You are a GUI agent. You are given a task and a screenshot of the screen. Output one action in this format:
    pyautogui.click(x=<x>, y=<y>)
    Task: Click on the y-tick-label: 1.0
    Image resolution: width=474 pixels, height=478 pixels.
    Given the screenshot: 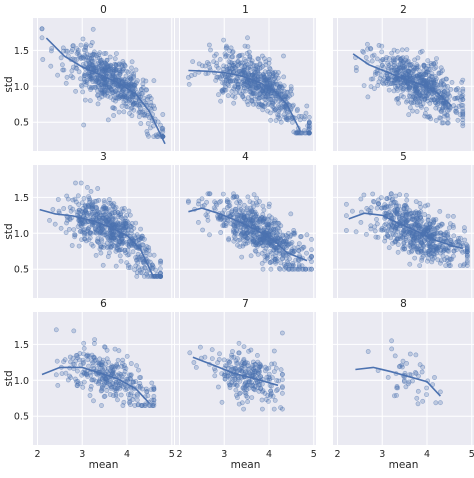 What is the action you would take?
    pyautogui.click(x=21, y=381)
    